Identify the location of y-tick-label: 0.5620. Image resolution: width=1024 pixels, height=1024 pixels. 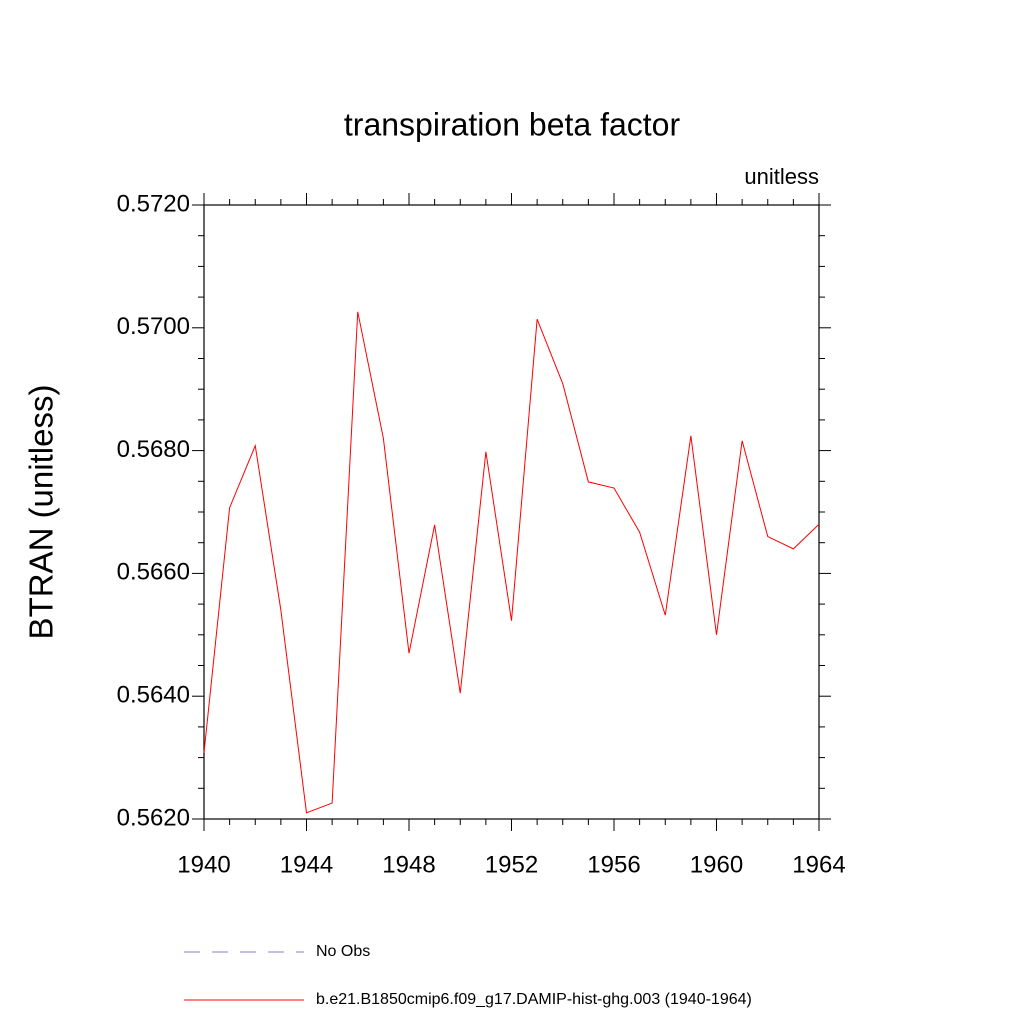
(153, 817).